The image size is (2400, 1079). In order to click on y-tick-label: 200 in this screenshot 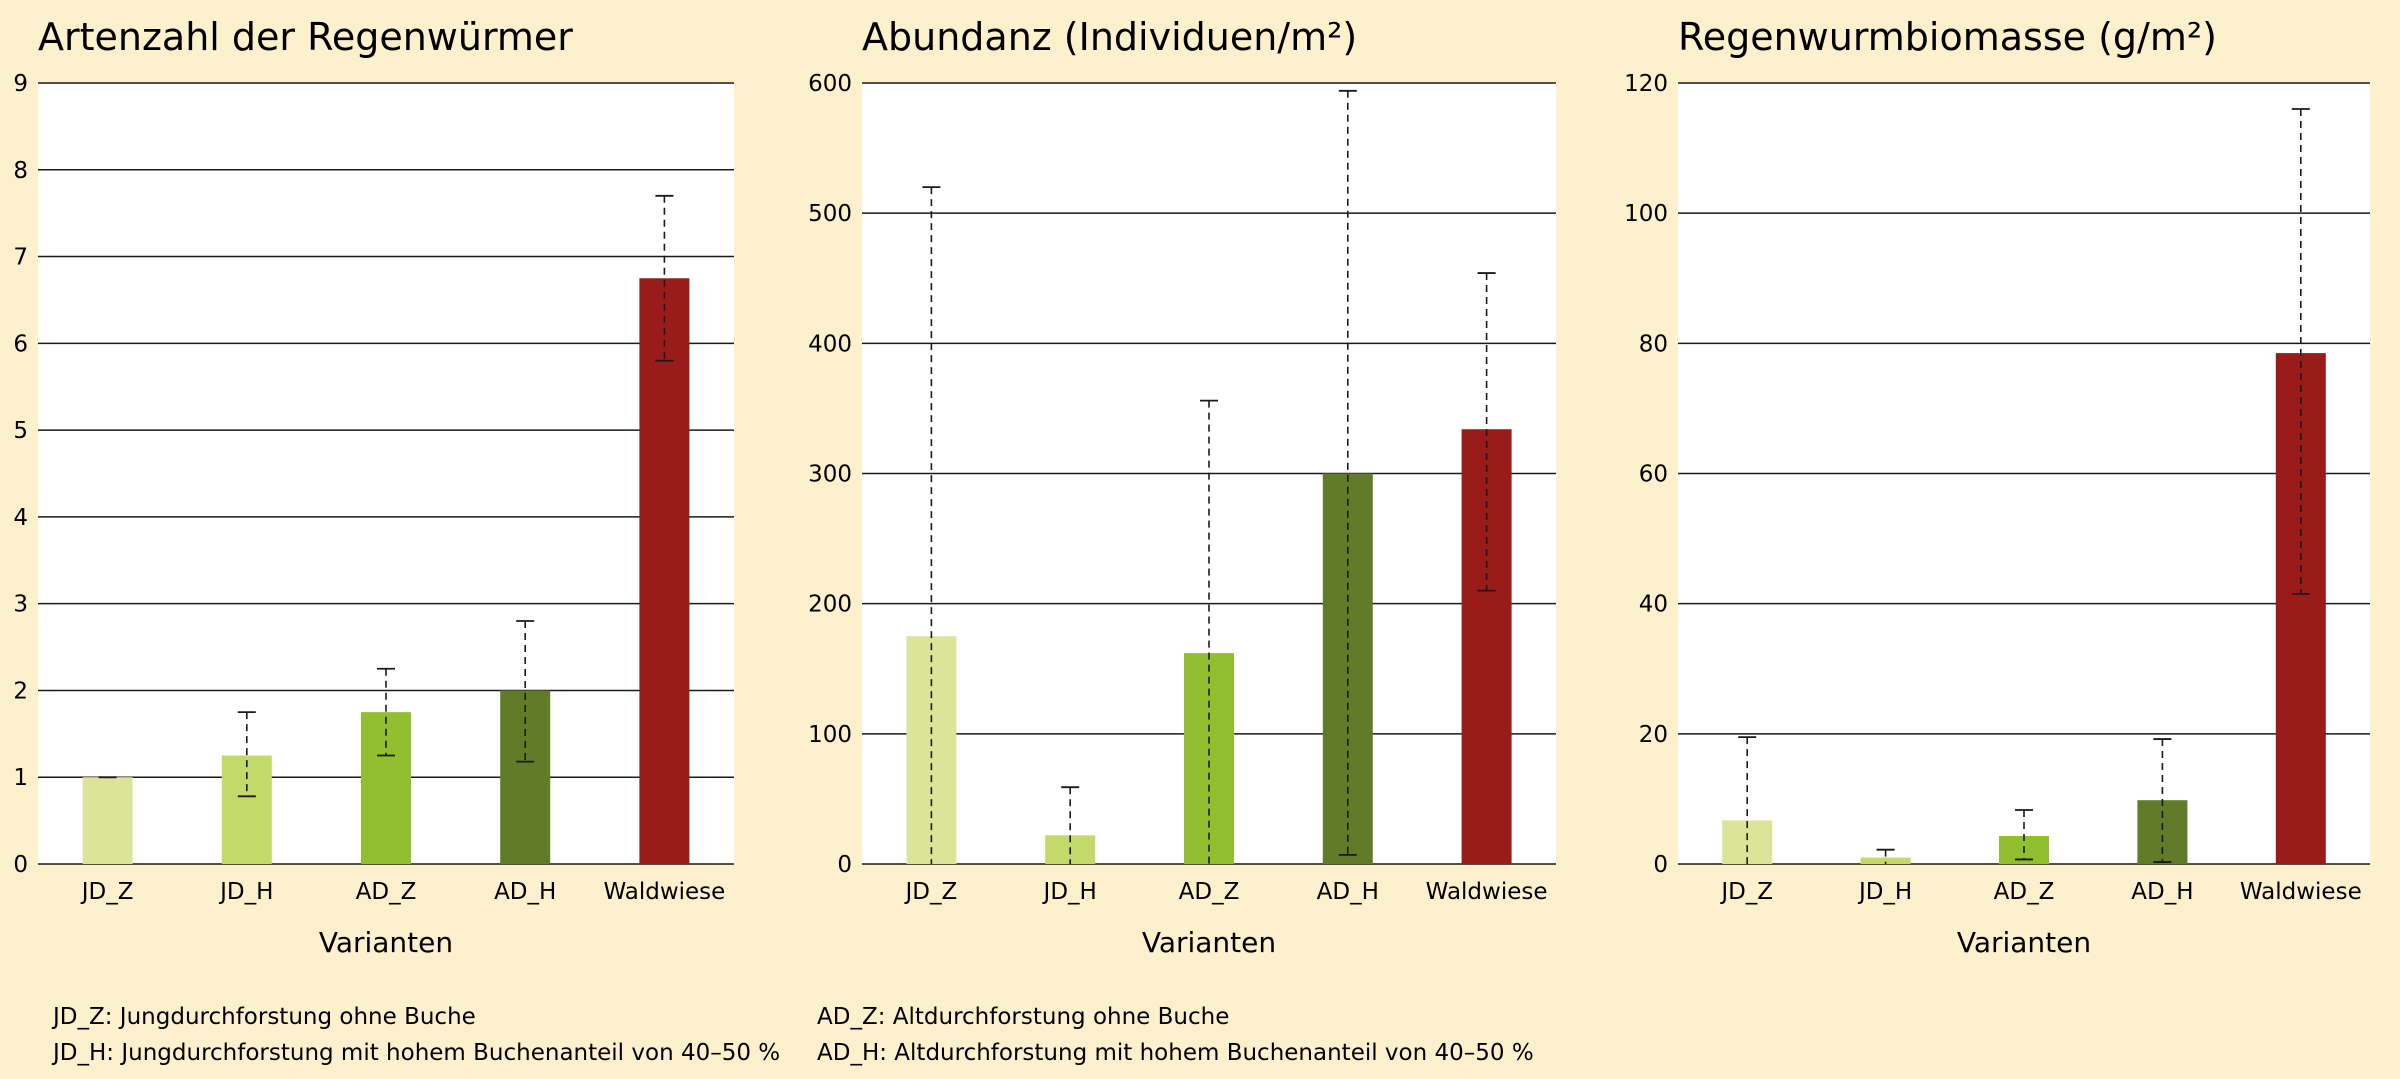, I will do `click(830, 605)`.